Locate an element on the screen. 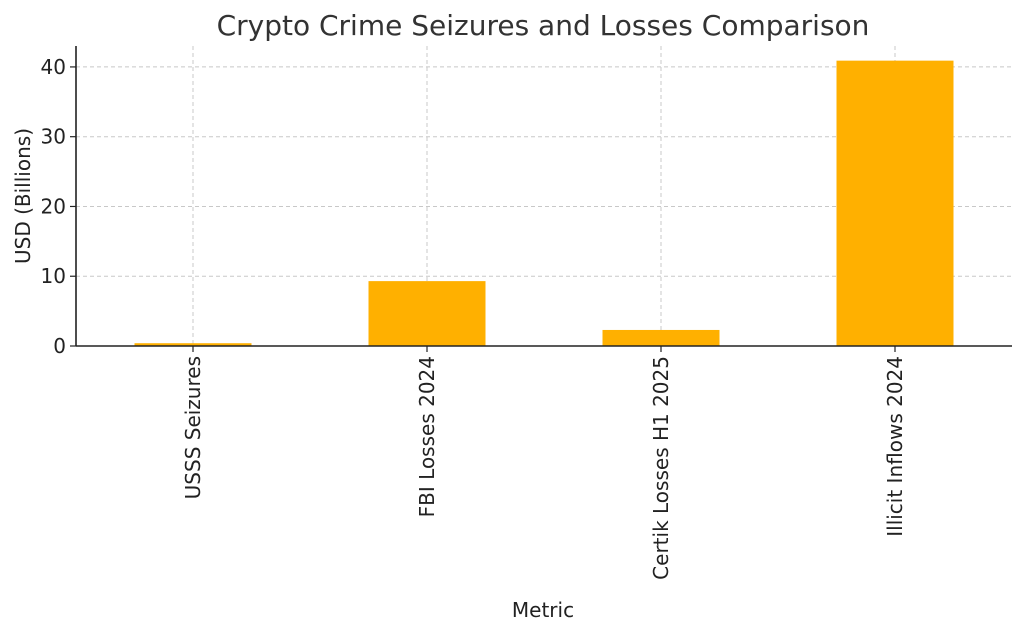  y-tick-label: 20 is located at coordinates (53, 206).